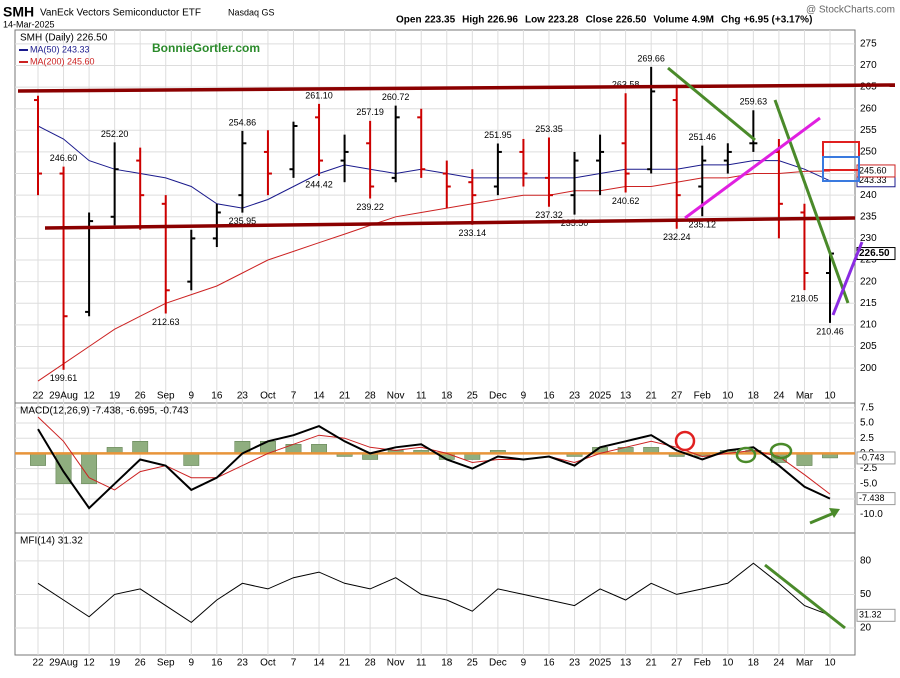 The height and width of the screenshot is (678, 900). I want to click on y-tick-label: 215, so click(868, 303).